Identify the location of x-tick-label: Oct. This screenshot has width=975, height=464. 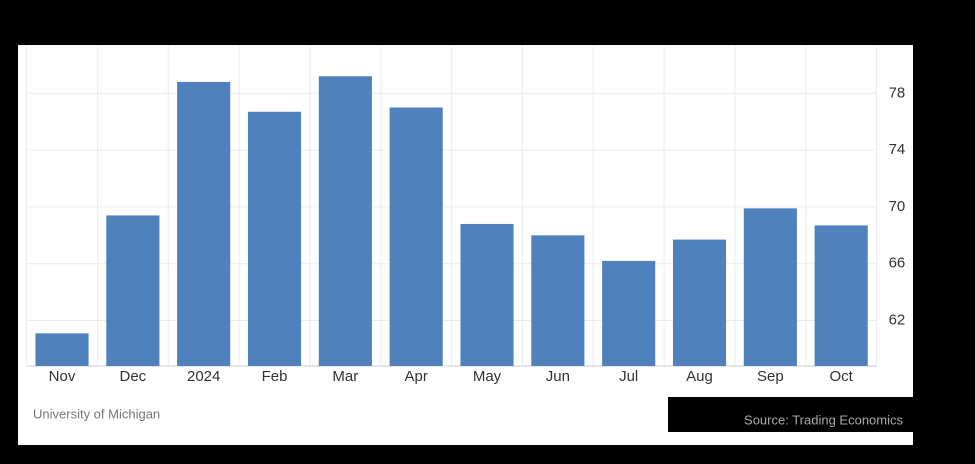
(842, 376).